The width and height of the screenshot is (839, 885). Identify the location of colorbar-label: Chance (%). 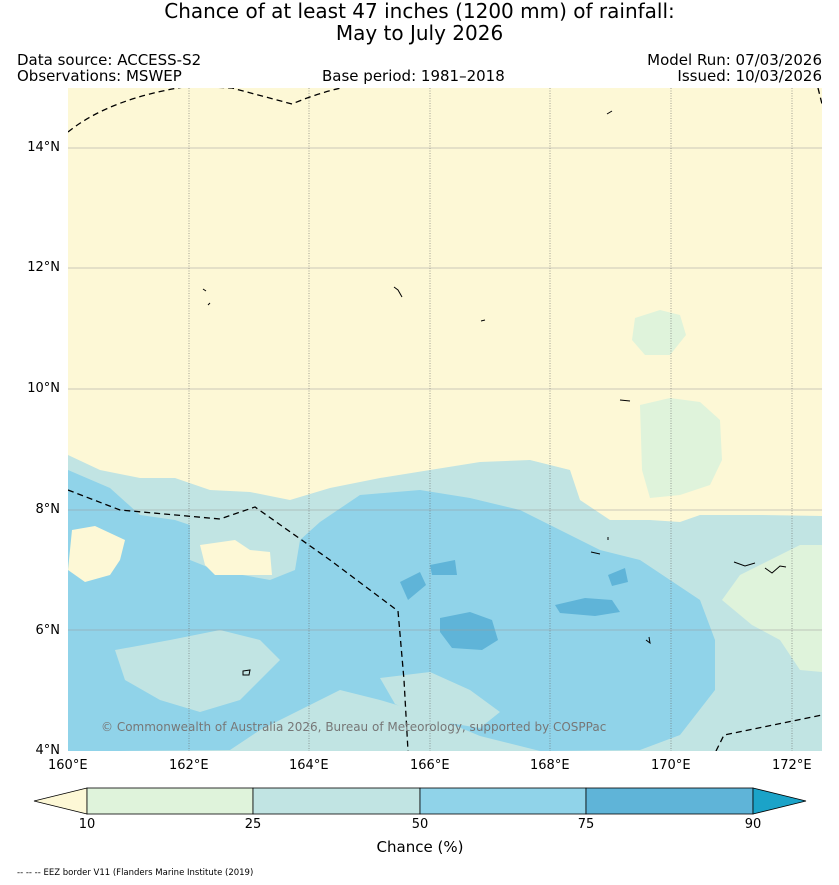
(420, 847).